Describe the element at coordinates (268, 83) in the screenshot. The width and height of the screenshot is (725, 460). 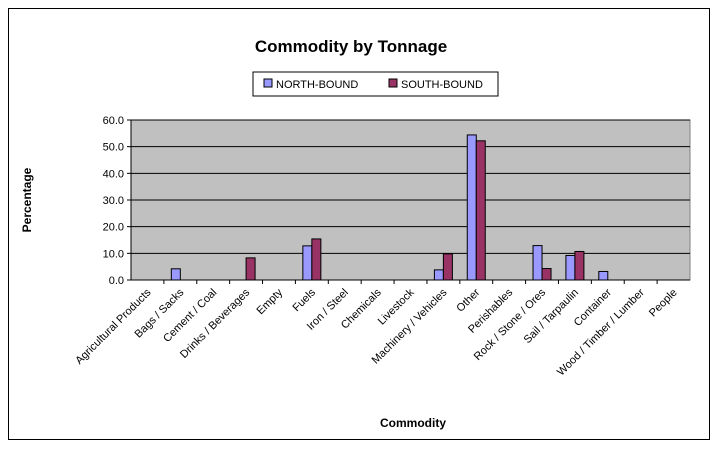
I see `legend-swatch-north` at that location.